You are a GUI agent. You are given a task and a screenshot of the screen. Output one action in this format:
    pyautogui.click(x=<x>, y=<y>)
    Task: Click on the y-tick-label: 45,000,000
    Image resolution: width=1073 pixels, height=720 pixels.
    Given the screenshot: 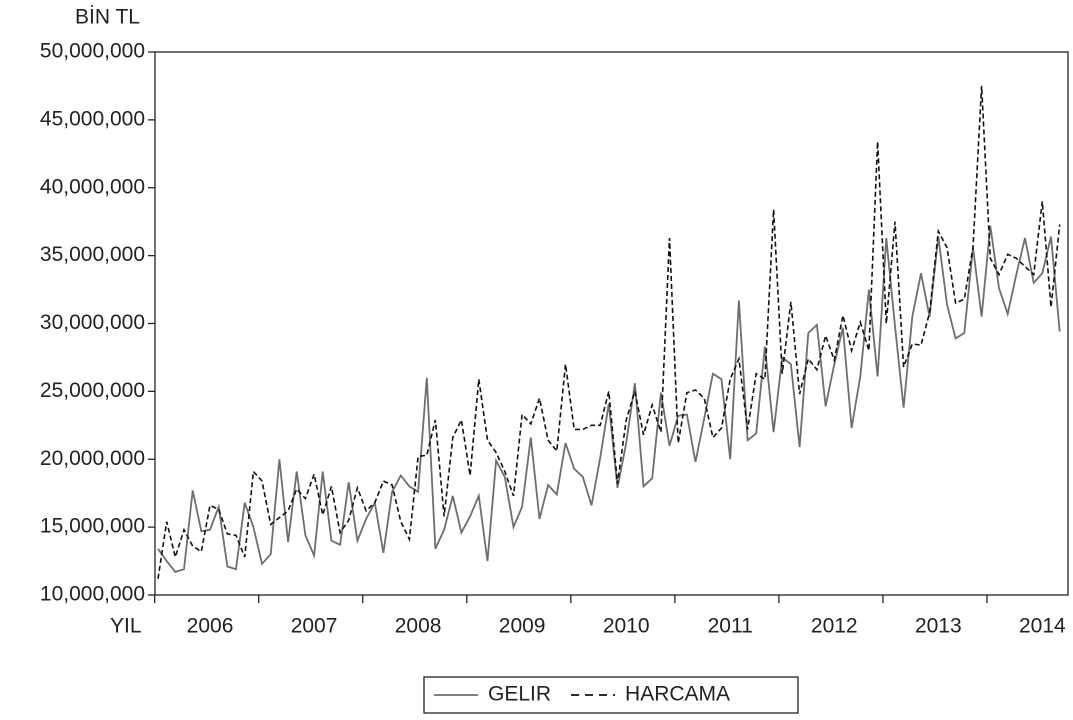 What is the action you would take?
    pyautogui.click(x=92, y=118)
    